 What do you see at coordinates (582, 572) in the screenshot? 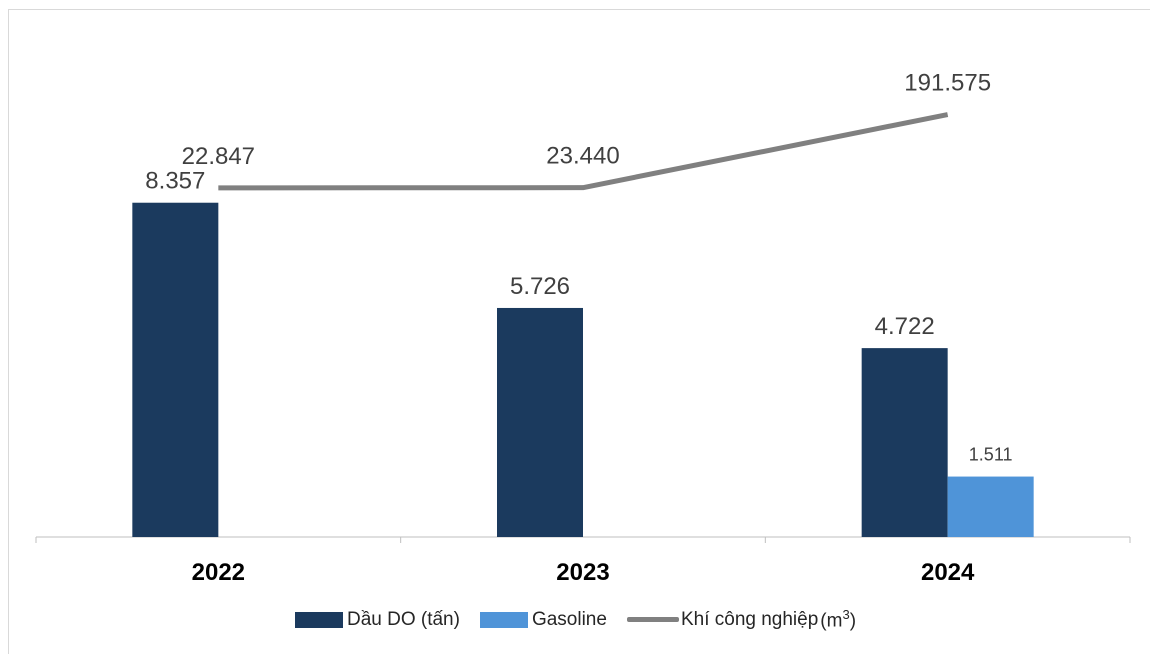
I see `x-tick-label: 2023` at bounding box center [582, 572].